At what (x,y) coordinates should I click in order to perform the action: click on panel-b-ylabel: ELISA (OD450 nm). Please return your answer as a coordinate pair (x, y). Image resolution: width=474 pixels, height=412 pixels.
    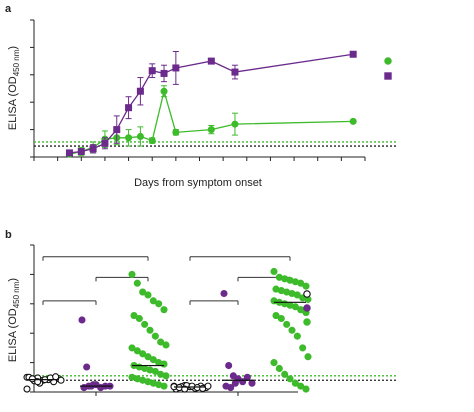
    Looking at the image, I should click on (14, 320).